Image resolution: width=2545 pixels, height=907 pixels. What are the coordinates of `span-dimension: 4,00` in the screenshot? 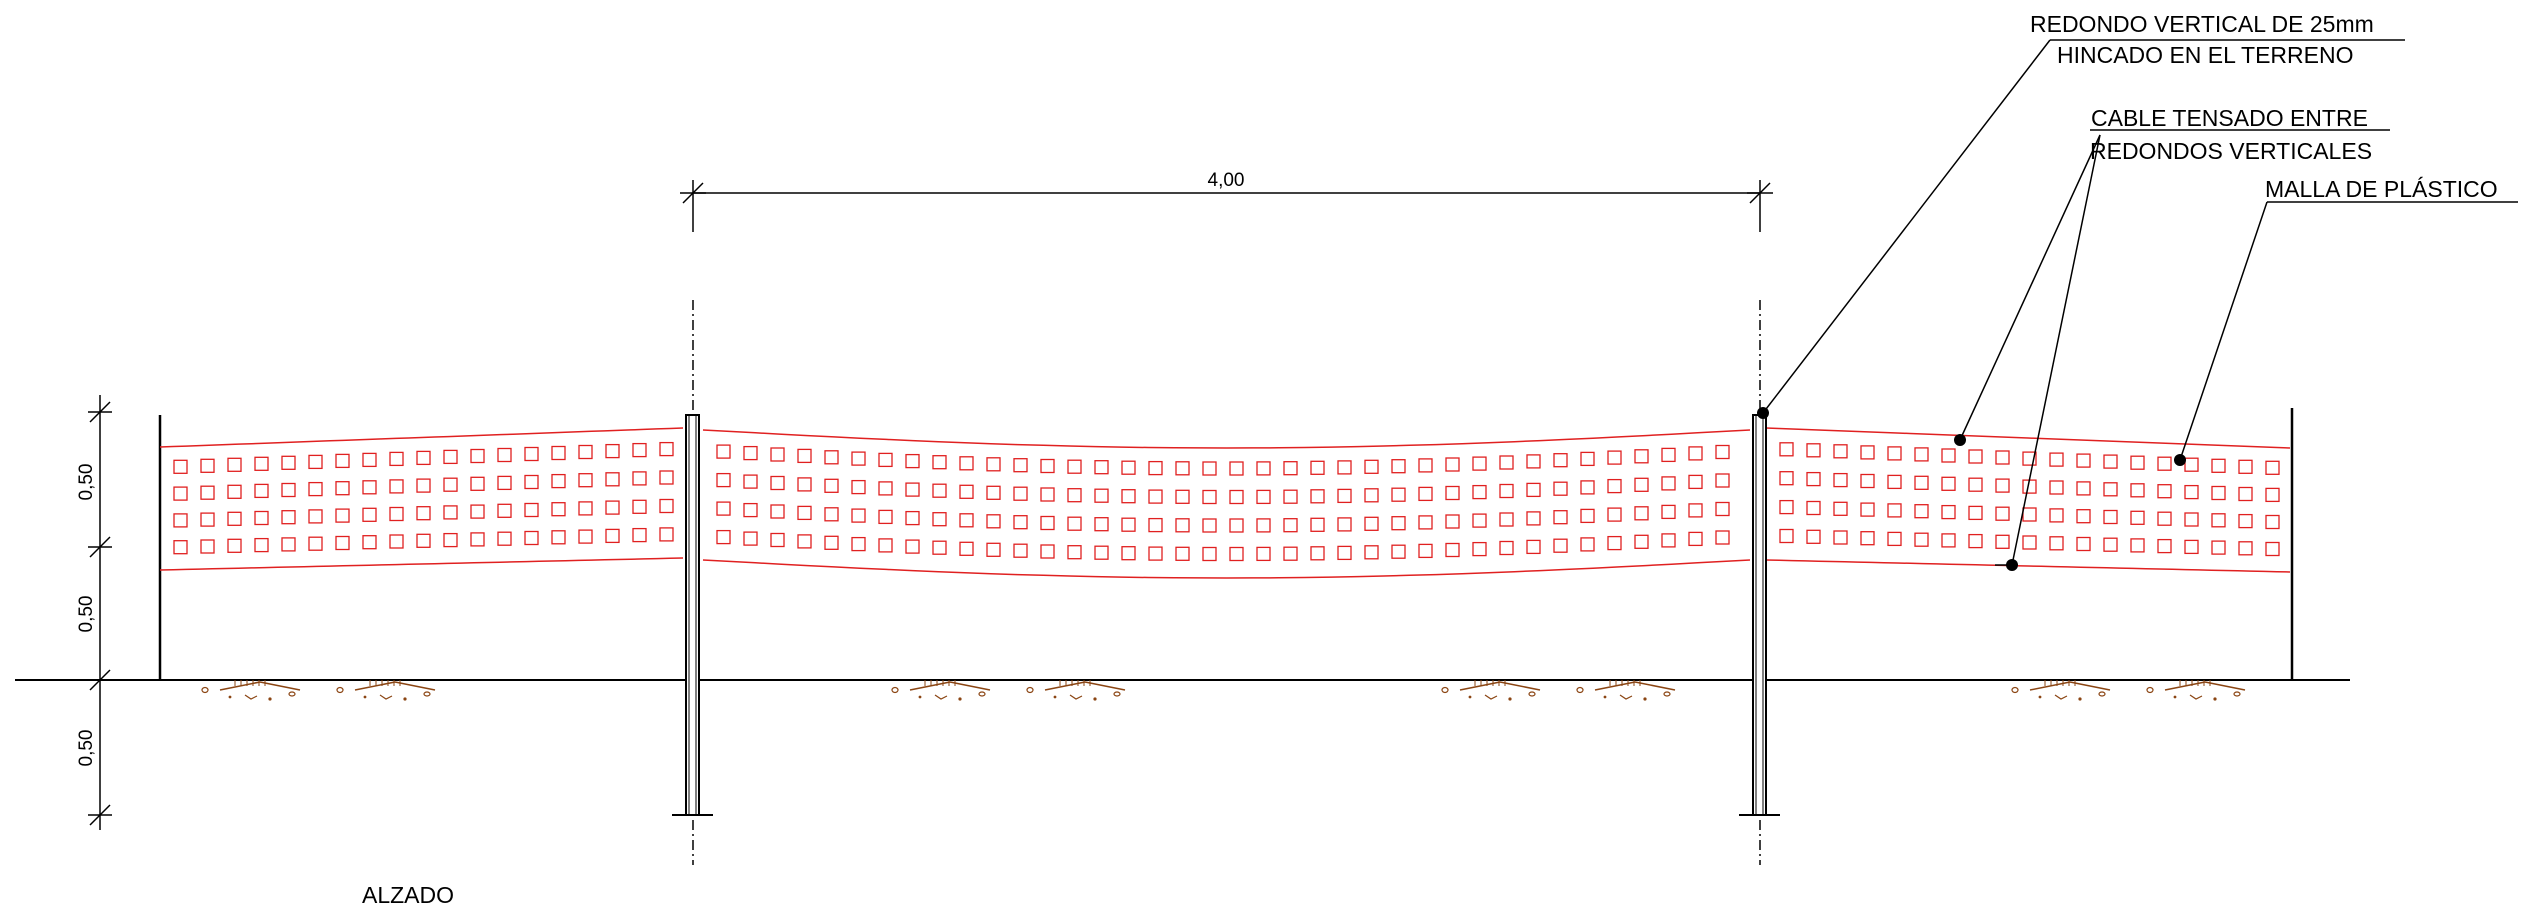 It's located at (1226, 201).